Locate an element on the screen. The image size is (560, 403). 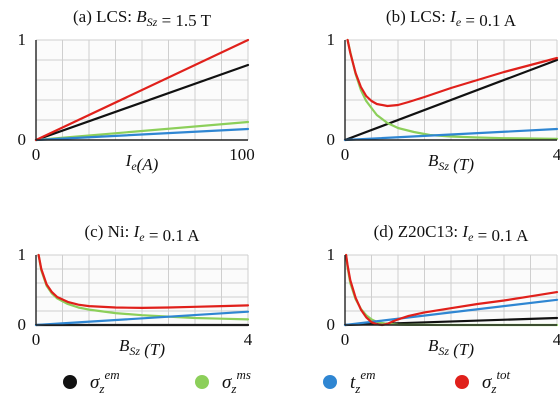
chart-title: (b) LCS: Ie = 0.1 A is located at coordinates (451, 18).